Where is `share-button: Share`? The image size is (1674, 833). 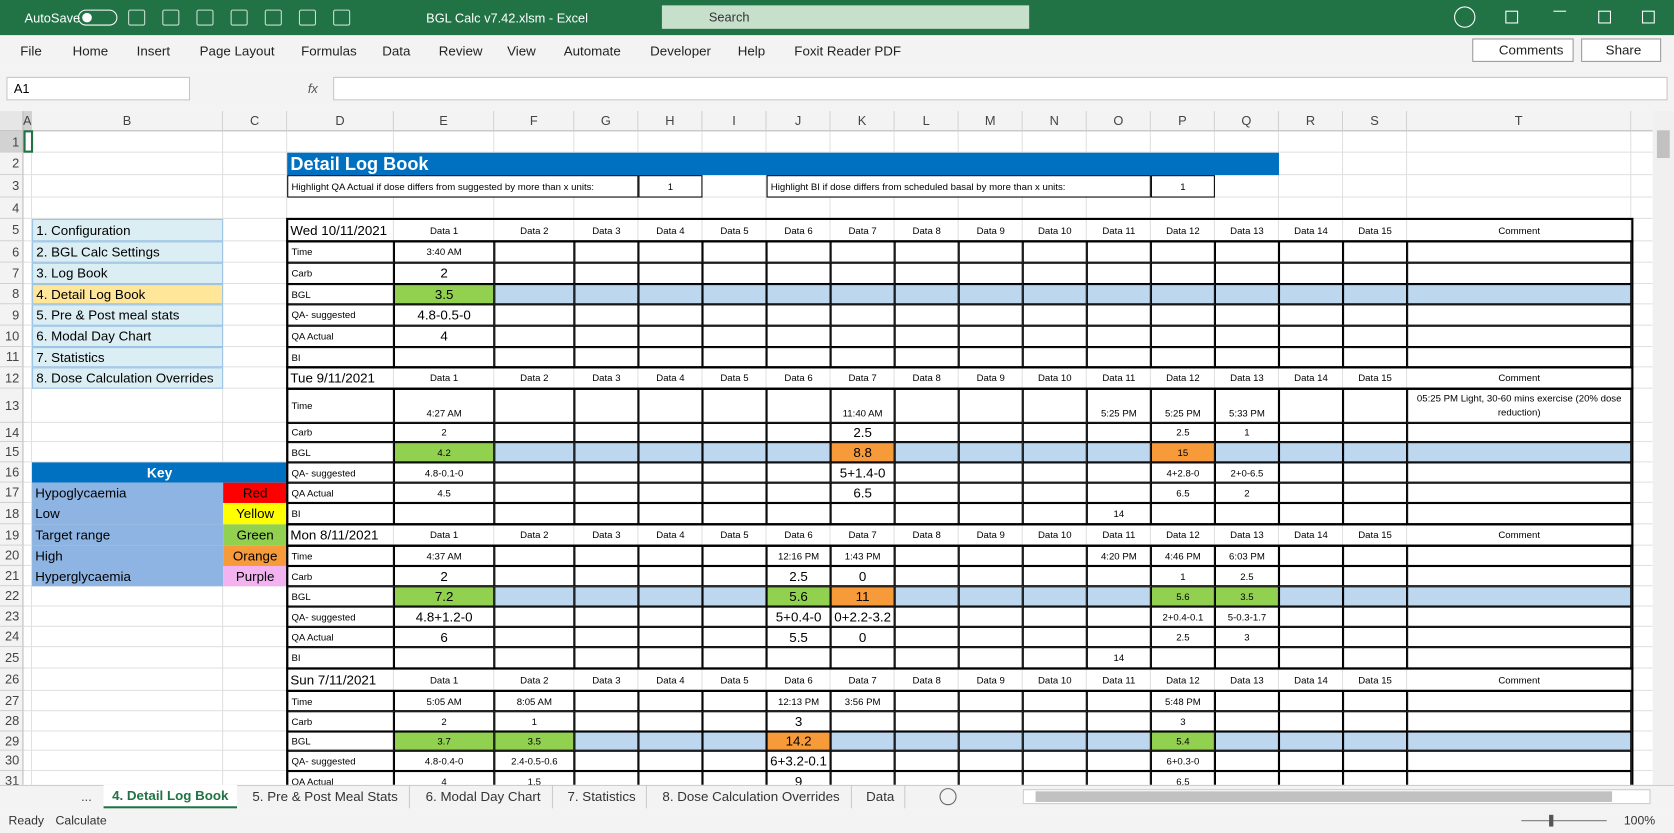
share-button: Share is located at coordinates (1621, 50).